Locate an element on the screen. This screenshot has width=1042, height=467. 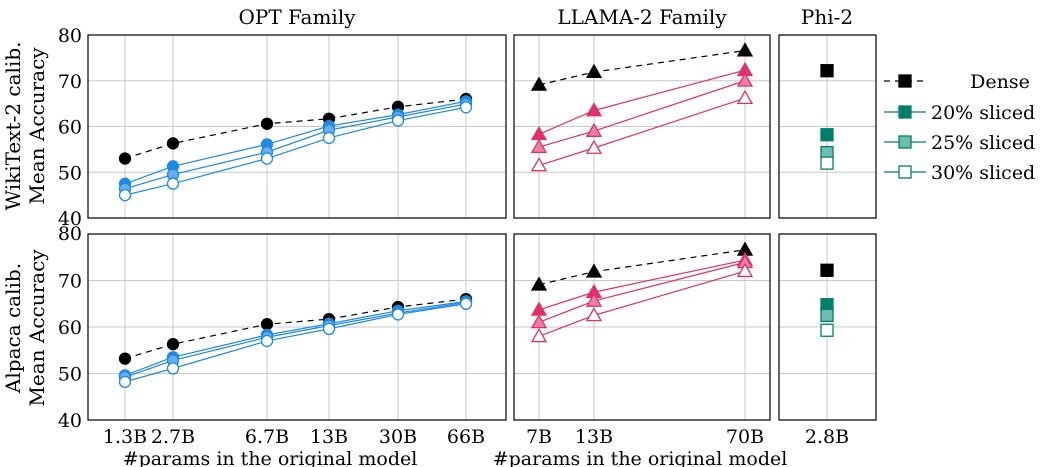
x-tick-label: 66B is located at coordinates (466, 437).